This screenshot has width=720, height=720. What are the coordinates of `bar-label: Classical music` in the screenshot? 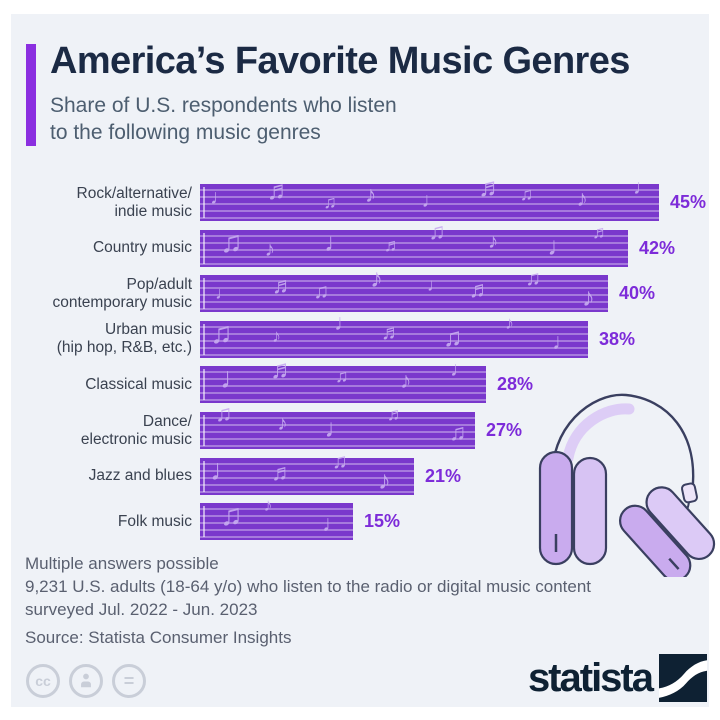 It's located at (138, 384).